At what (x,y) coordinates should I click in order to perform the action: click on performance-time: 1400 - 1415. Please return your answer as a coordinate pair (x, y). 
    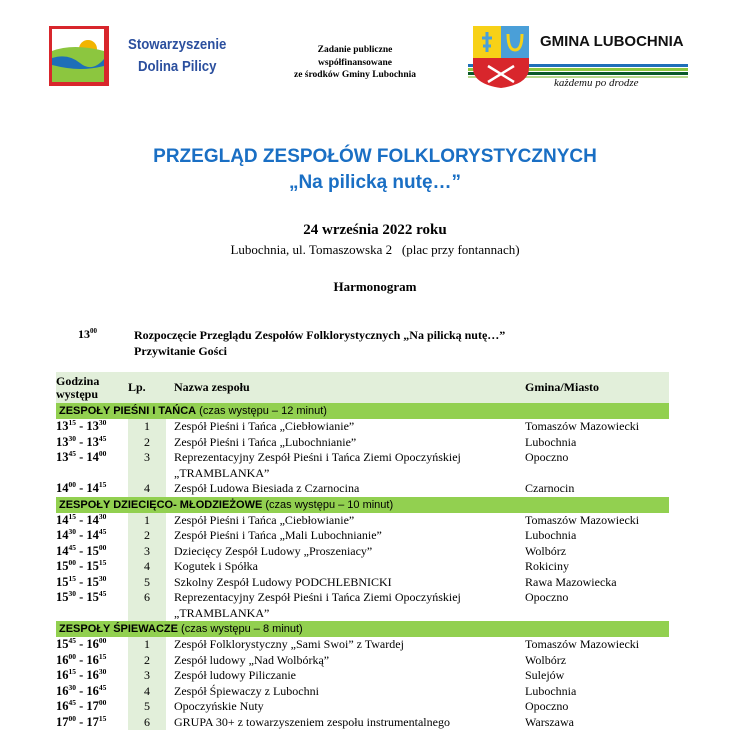
    Looking at the image, I should click on (81, 487).